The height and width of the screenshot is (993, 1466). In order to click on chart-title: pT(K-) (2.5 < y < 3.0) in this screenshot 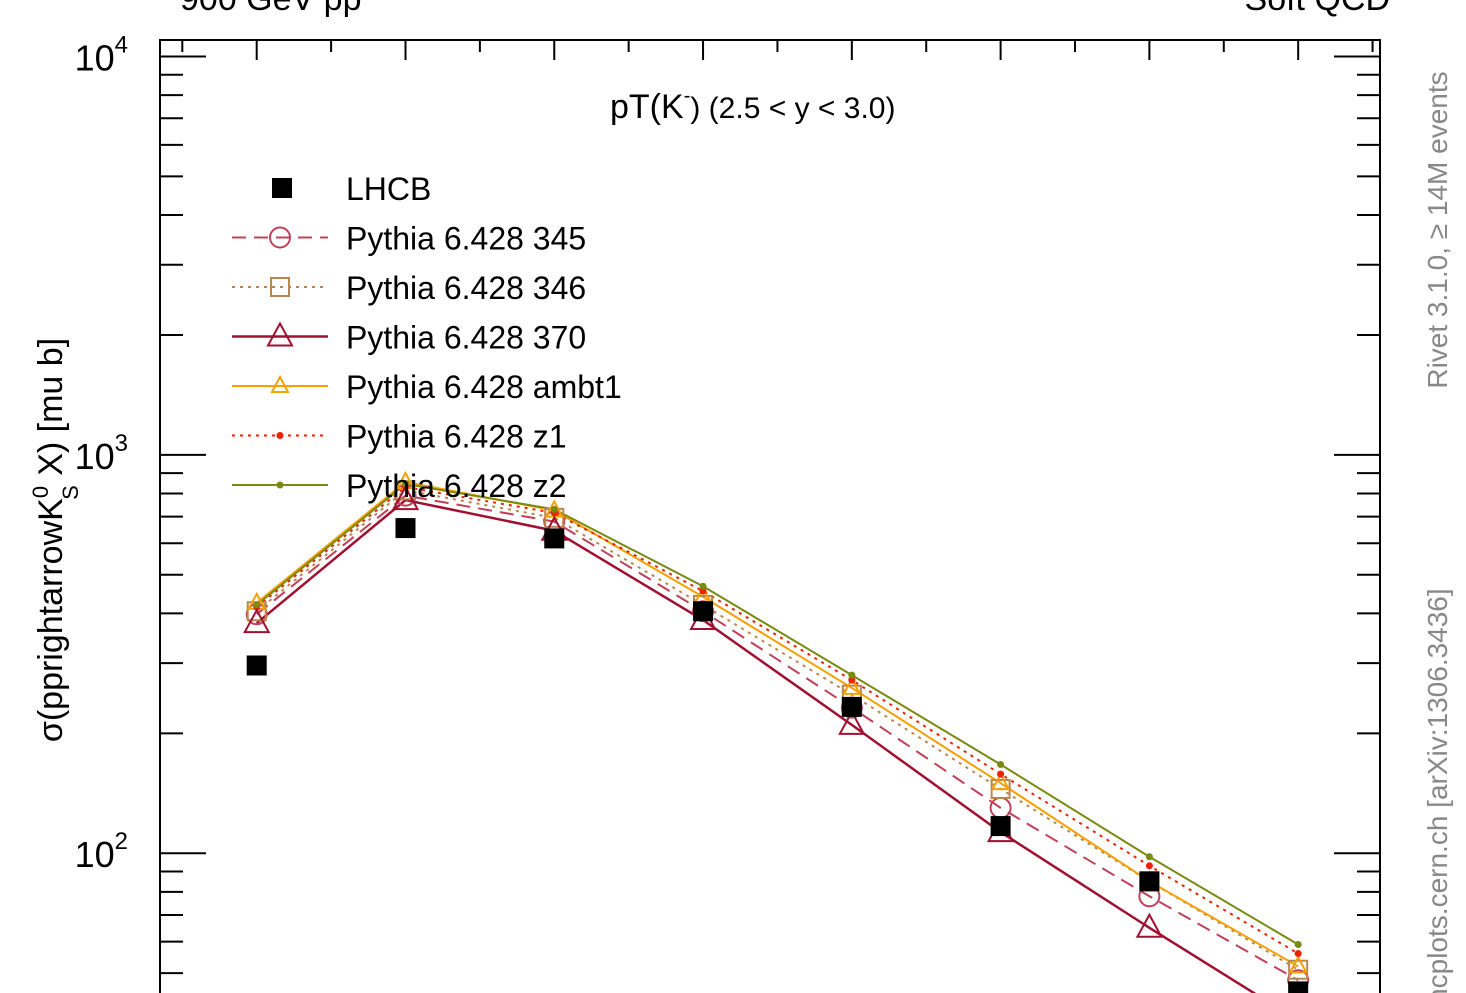, I will do `click(752, 105)`.